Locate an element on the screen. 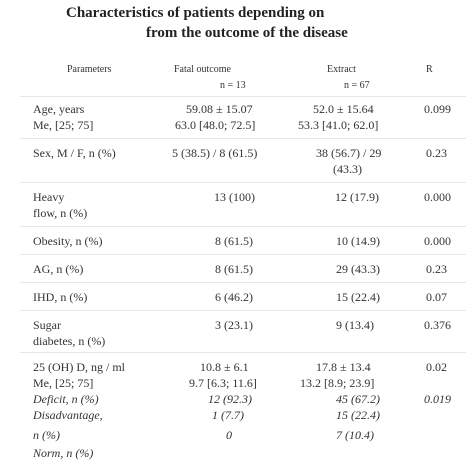 This screenshot has width=473, height=471. row-label: IHD, n (%) is located at coordinates (60, 297).